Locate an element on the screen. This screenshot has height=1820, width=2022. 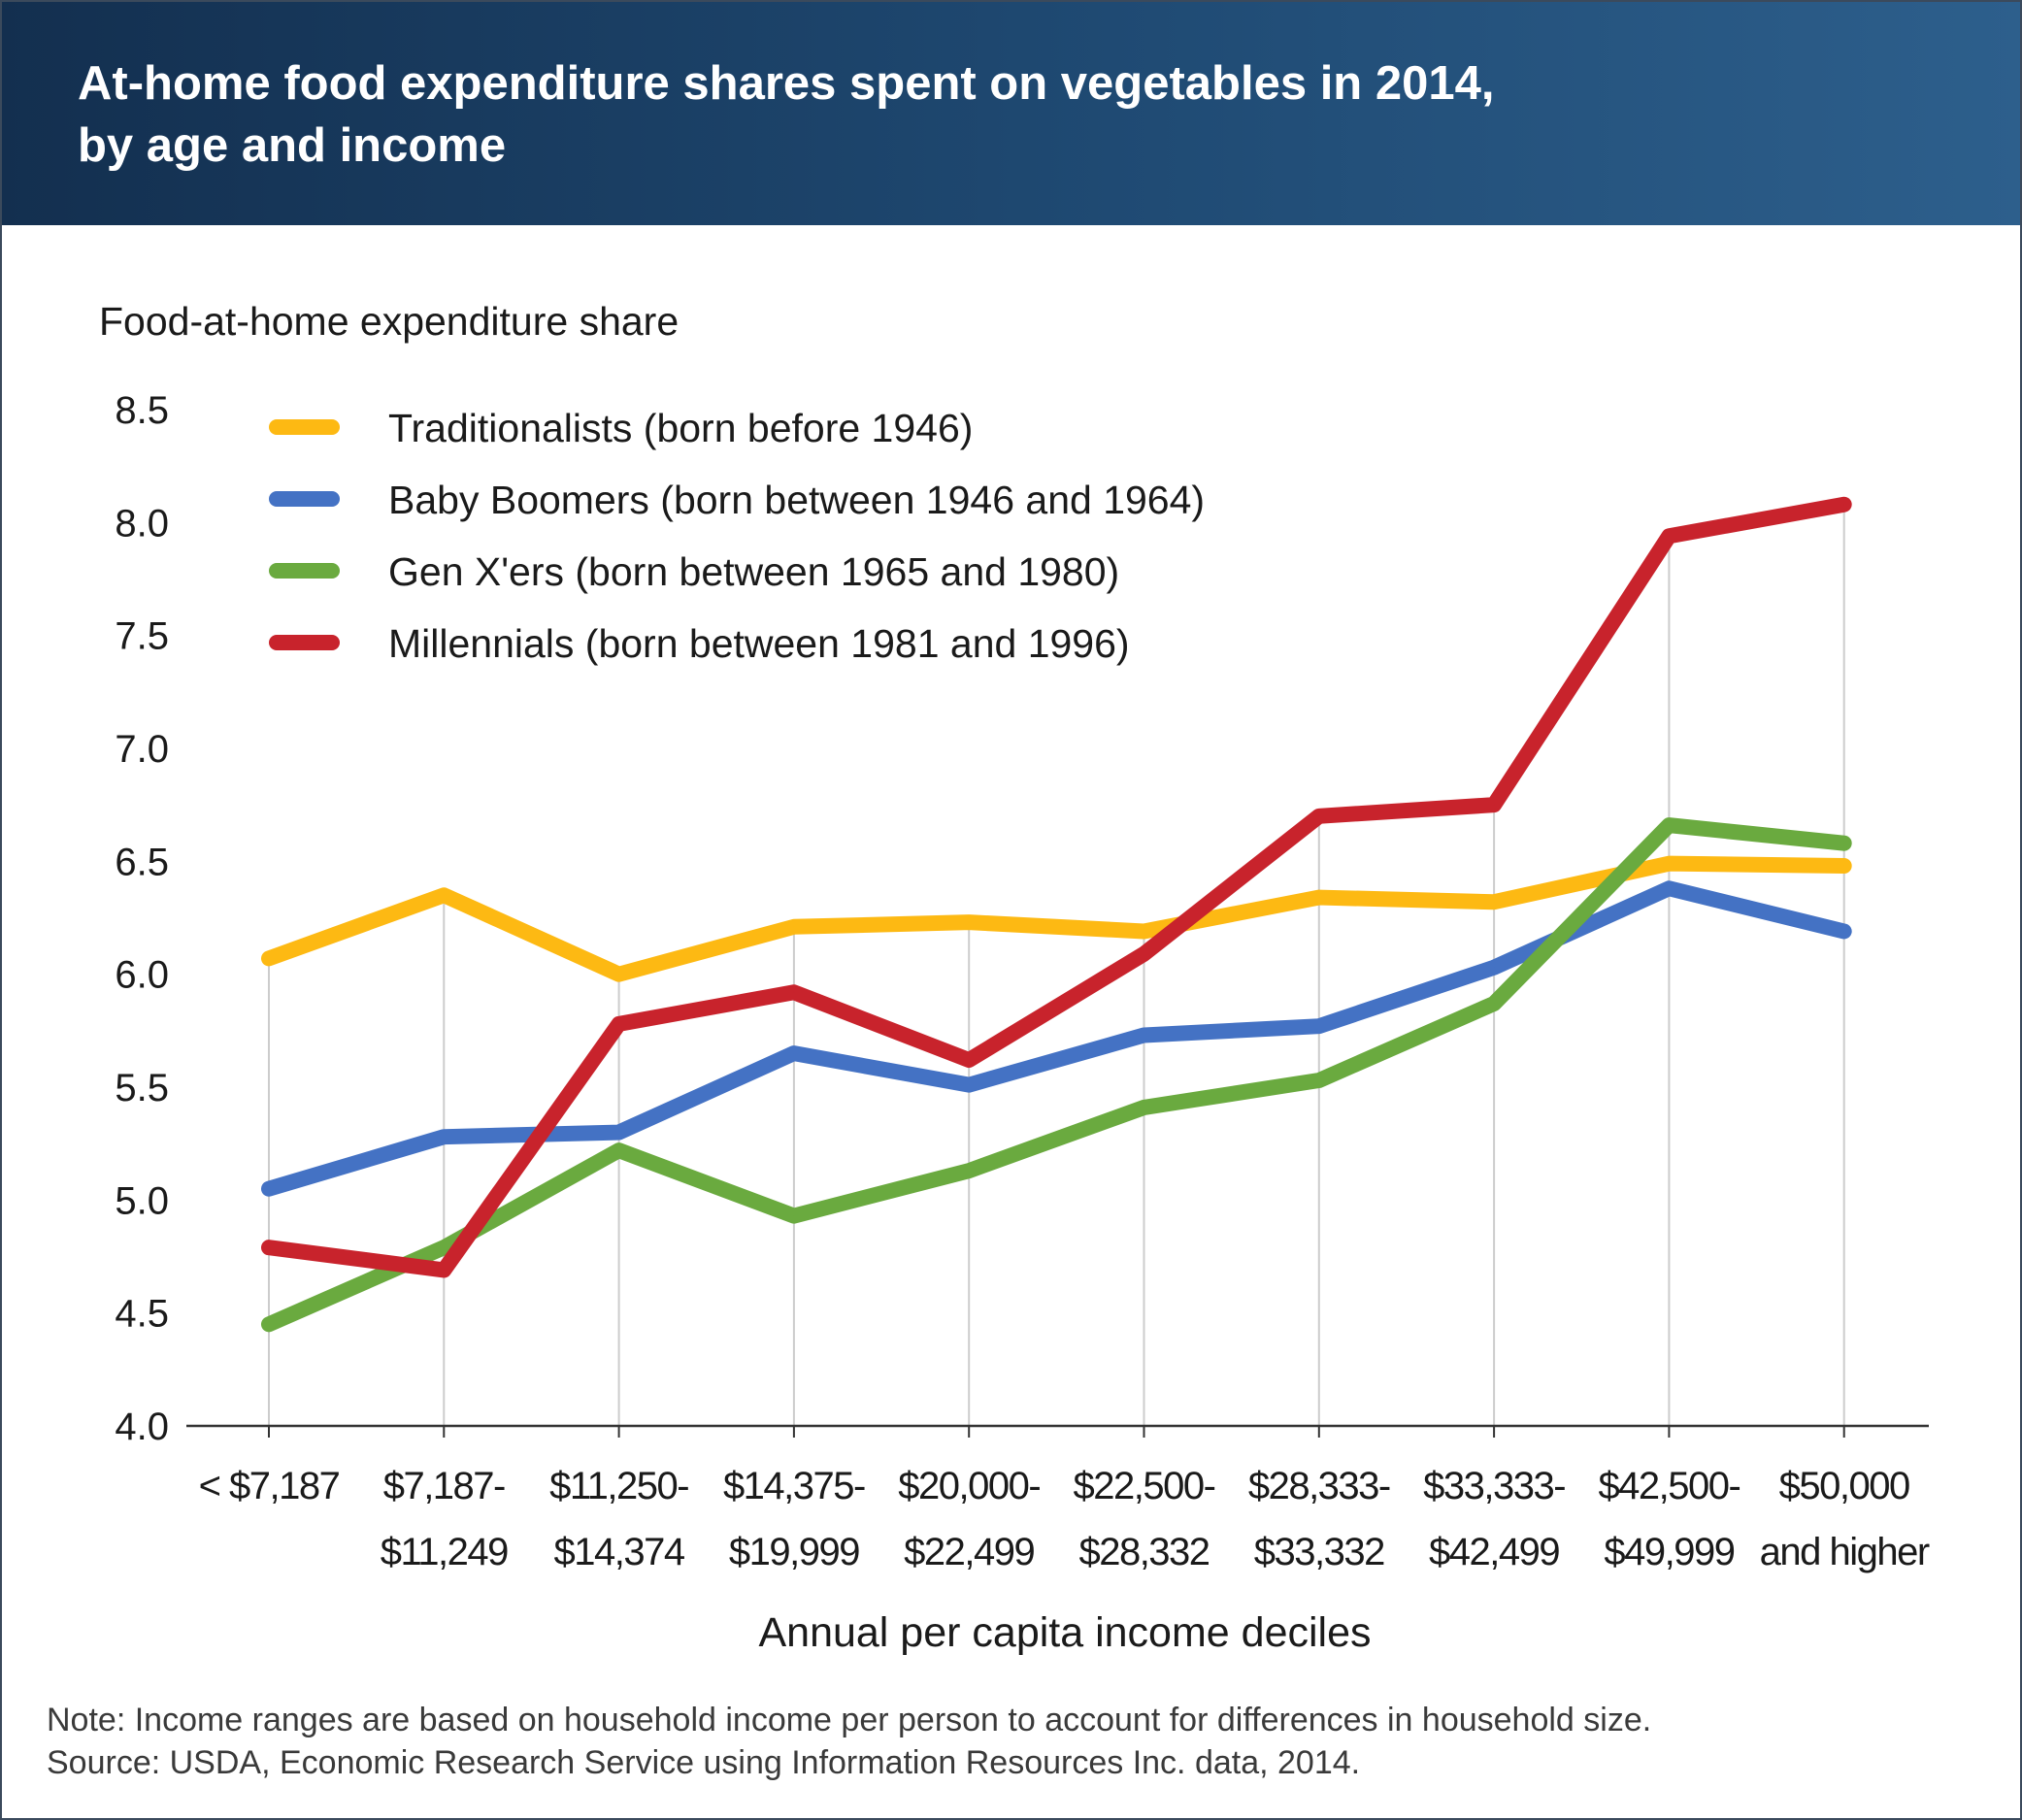
y-tick-label: 6.0 is located at coordinates (142, 975).